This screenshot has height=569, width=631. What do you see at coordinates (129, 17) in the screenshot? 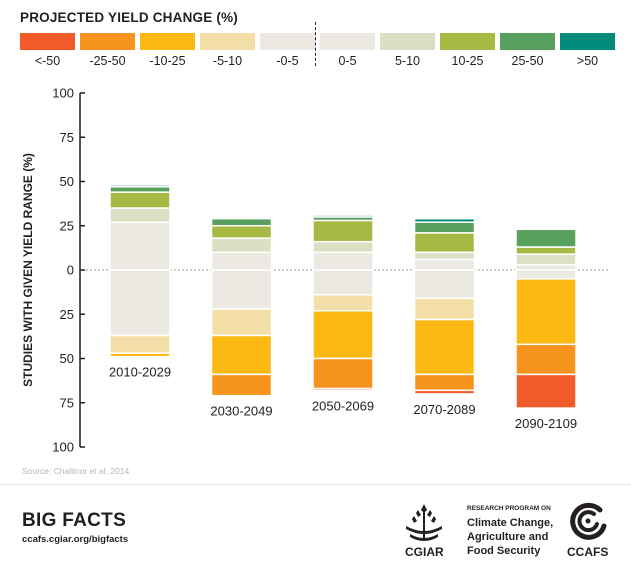
I see `legend-title: PROJECTED YIELD CHANGE (%)` at bounding box center [129, 17].